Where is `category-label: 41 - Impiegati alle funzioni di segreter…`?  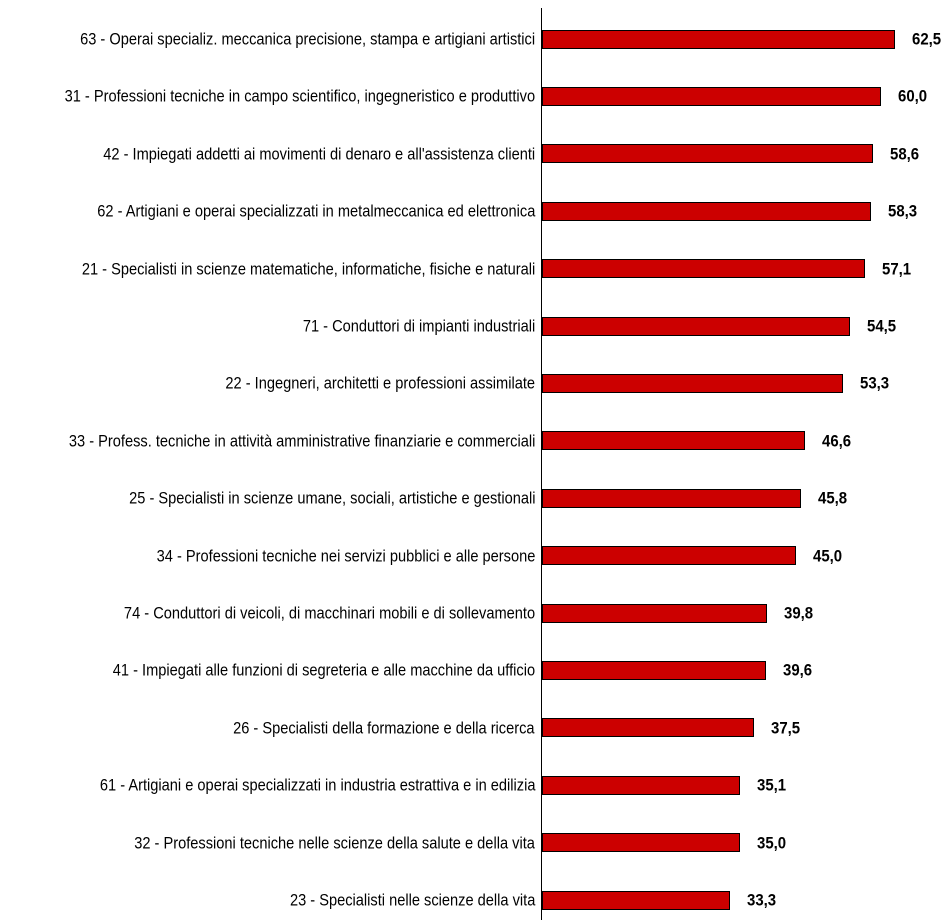
category-label: 41 - Impiegati alle funzioni di segreter… is located at coordinates (324, 670).